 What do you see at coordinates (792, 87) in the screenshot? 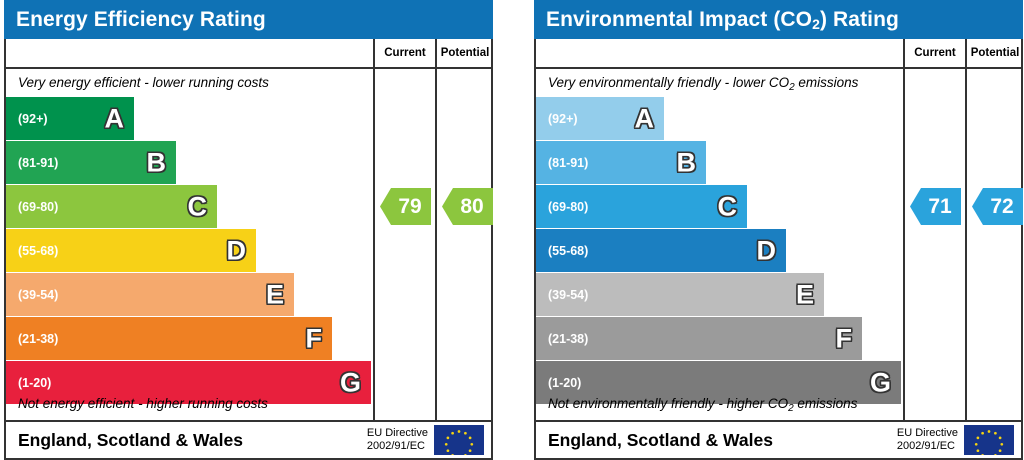
I see `caption-top-environmental-sub: 2` at bounding box center [792, 87].